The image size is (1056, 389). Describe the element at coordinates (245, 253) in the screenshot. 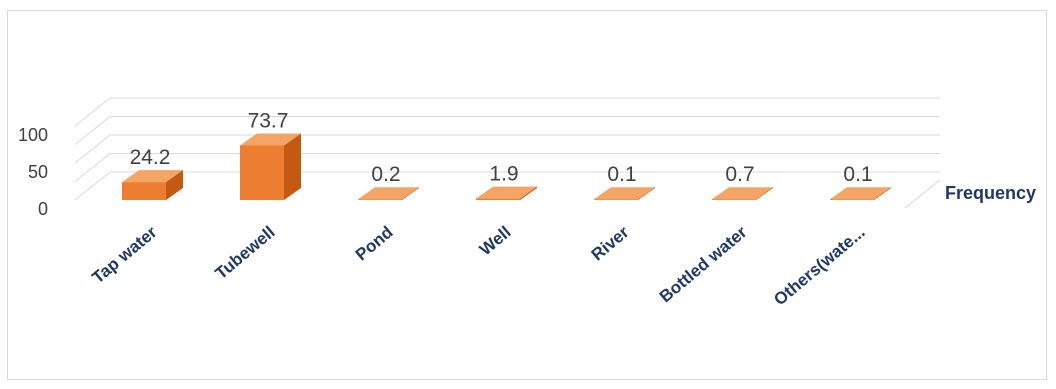

I see `category-label: Tubewell` at that location.